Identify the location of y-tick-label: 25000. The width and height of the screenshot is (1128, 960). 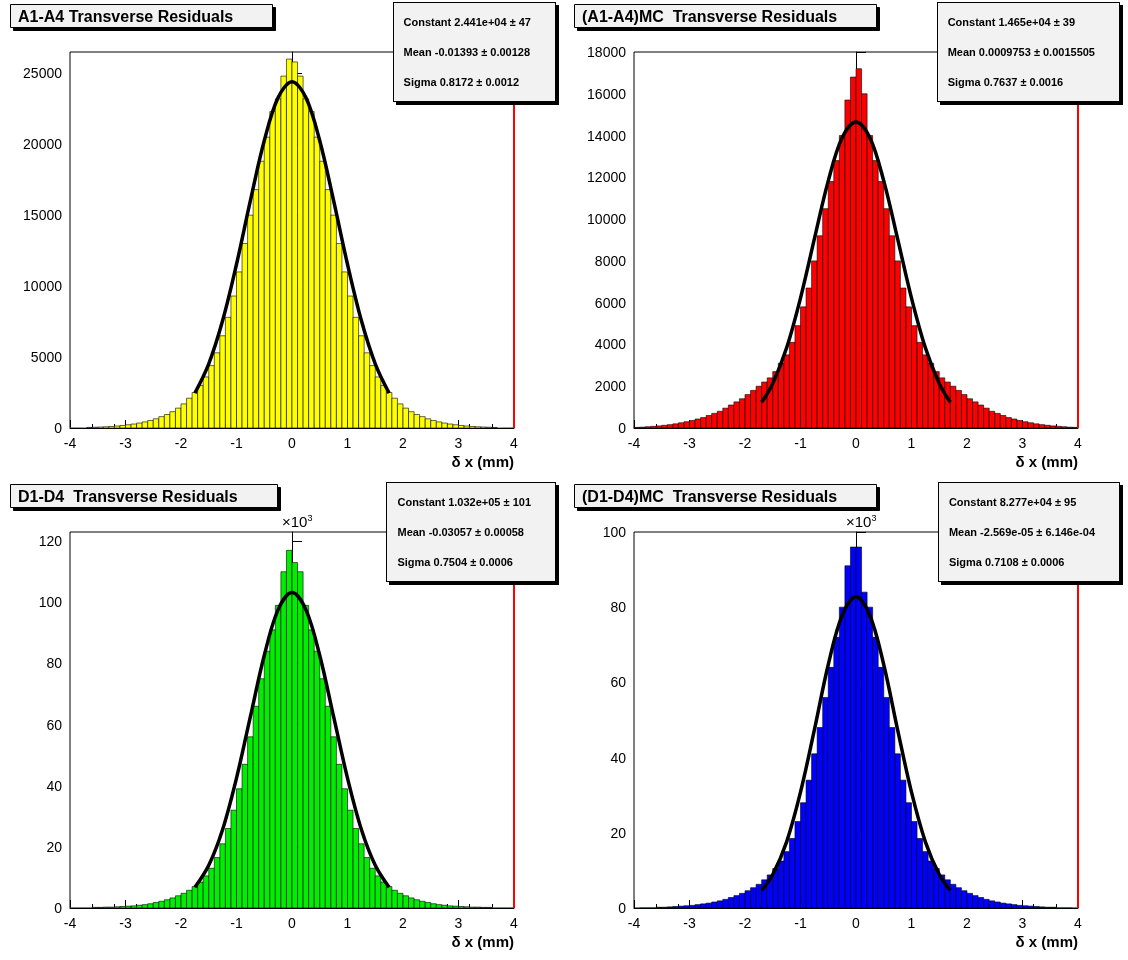
(43, 73).